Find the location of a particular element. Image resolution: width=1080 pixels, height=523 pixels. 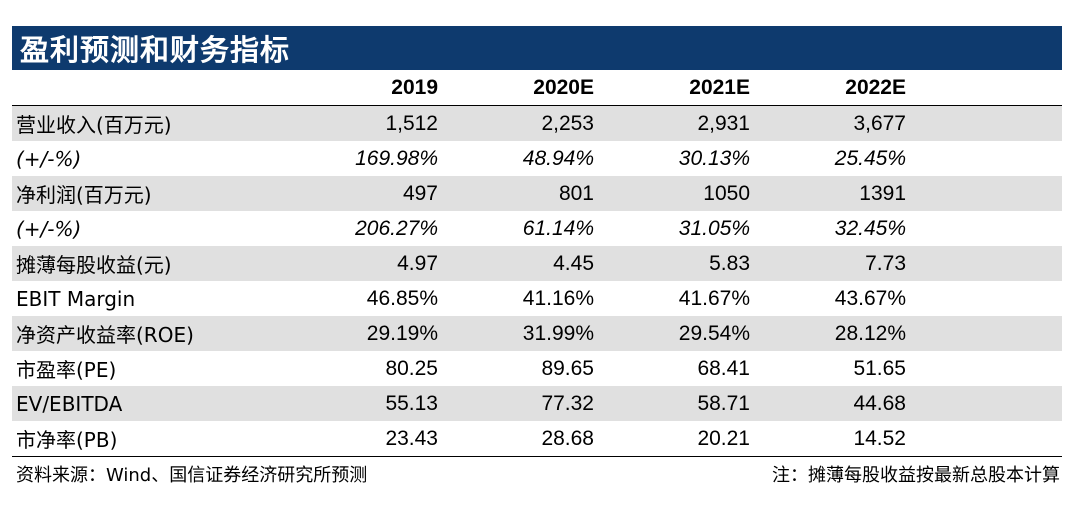

header-2022e: 2022E is located at coordinates (828, 88).